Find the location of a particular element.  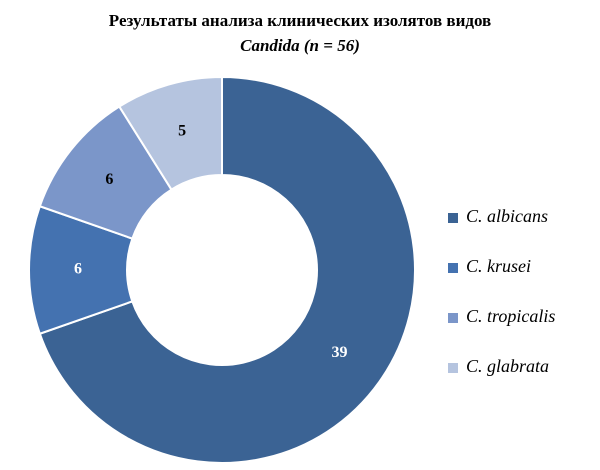

data-label: 5 is located at coordinates (182, 130).